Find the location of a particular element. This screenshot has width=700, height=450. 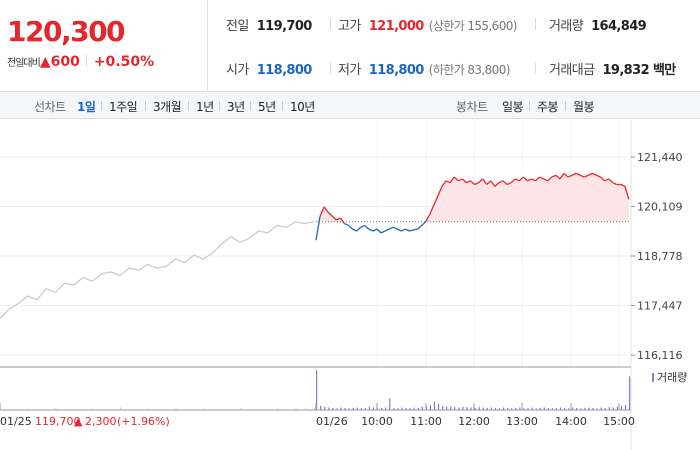

tab-3-months: 3개월 is located at coordinates (167, 107).